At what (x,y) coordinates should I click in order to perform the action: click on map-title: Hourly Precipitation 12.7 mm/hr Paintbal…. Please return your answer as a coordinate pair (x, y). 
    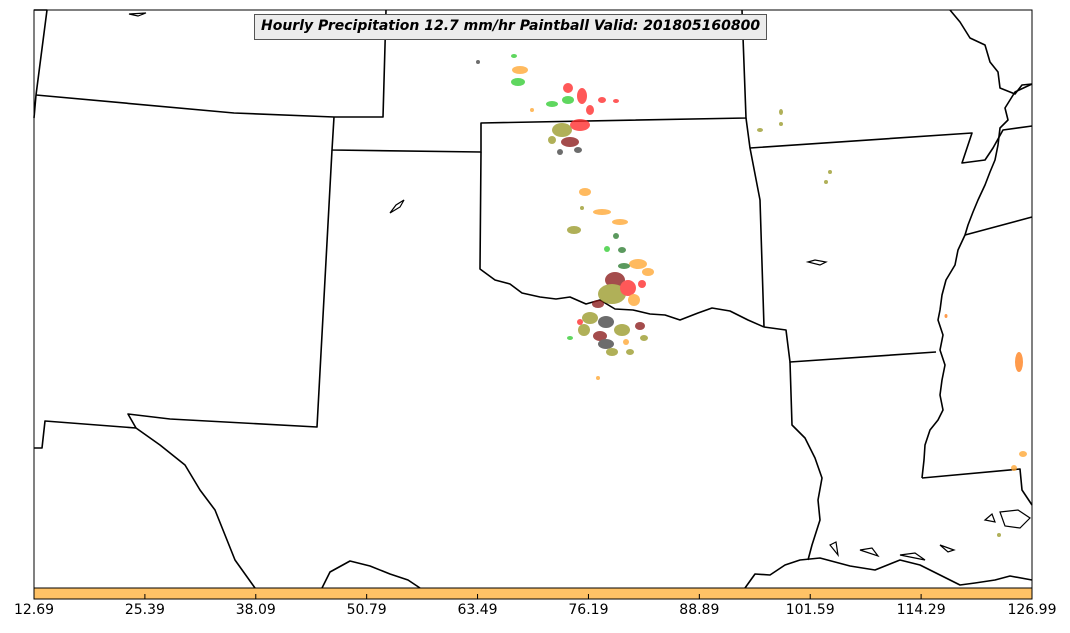
    Looking at the image, I should click on (511, 27).